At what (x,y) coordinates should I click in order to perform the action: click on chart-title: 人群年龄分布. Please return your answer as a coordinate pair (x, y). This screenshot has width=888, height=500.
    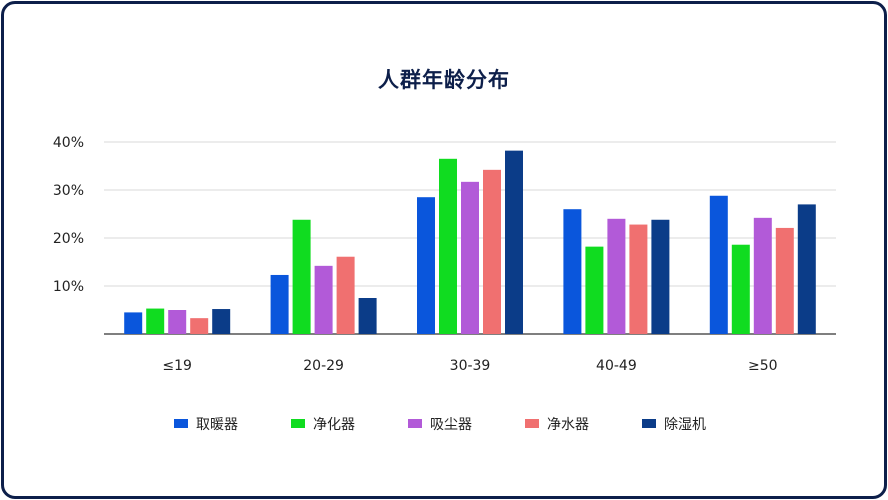
    Looking at the image, I should click on (444, 80).